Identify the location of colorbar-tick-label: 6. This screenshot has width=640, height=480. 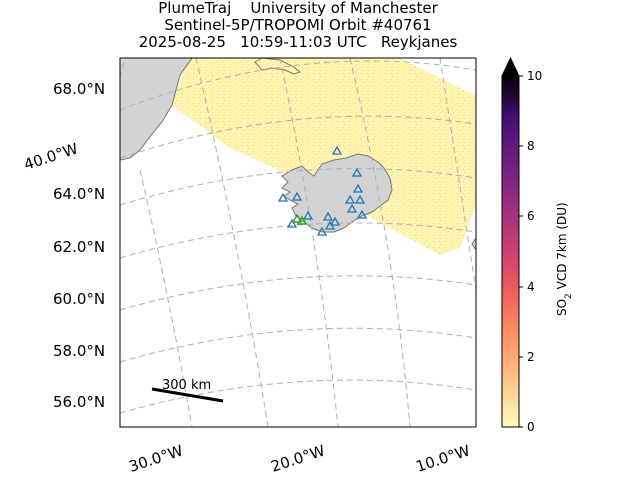
(531, 216).